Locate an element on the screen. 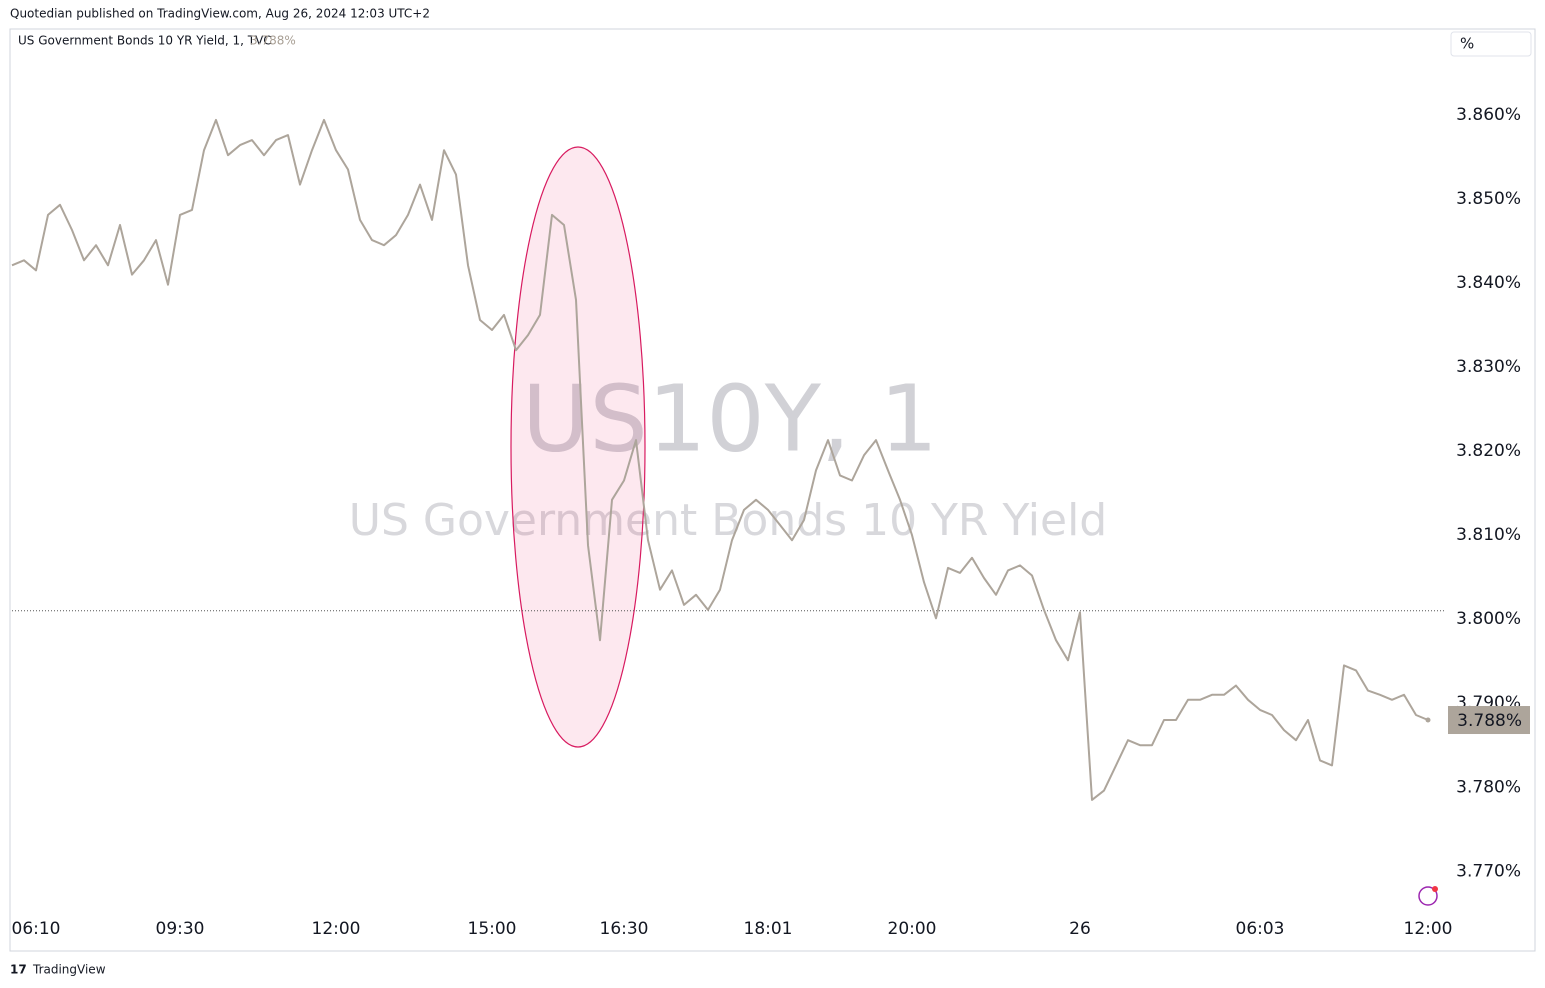 The image size is (1545, 988). watermark-name: US Government Bonds 10 YR Yield is located at coordinates (728, 520).